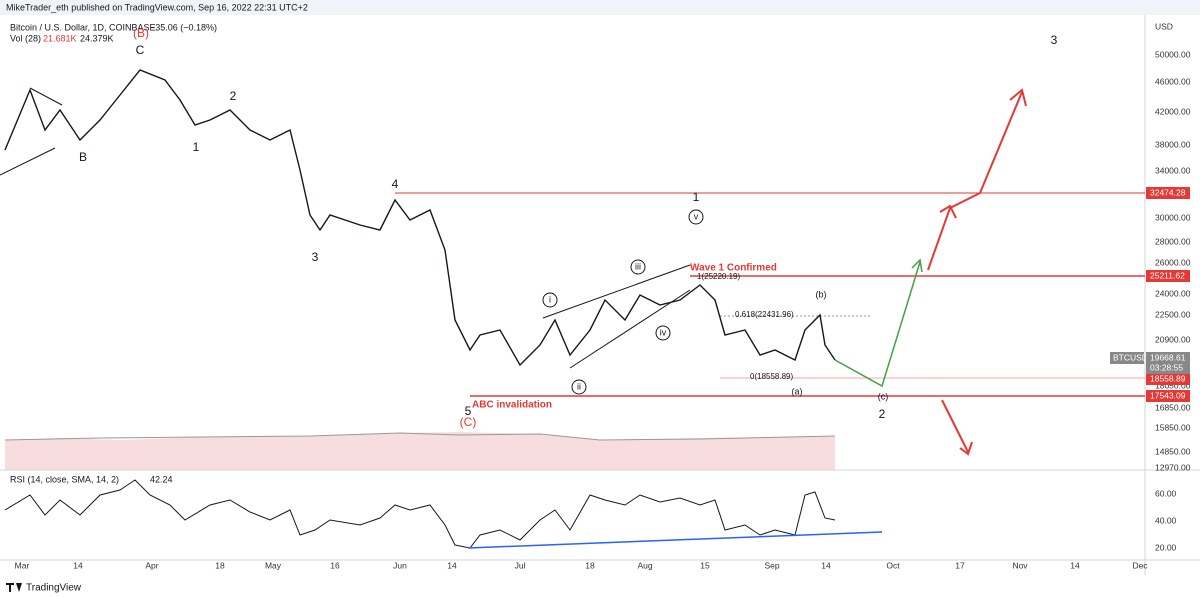  Describe the element at coordinates (960, 565) in the screenshot. I see `time-axis-label: 17` at that location.